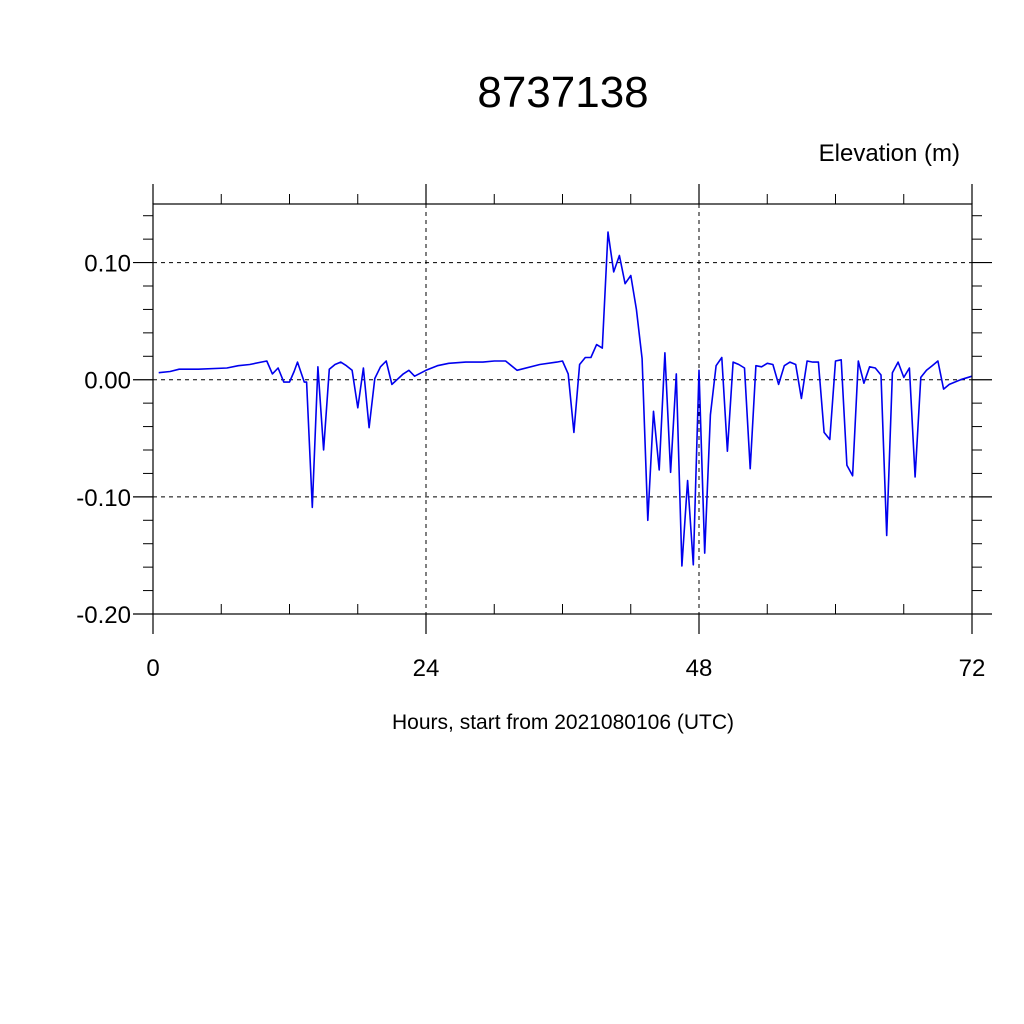  I want to click on x-tick-label: 0, so click(152, 668).